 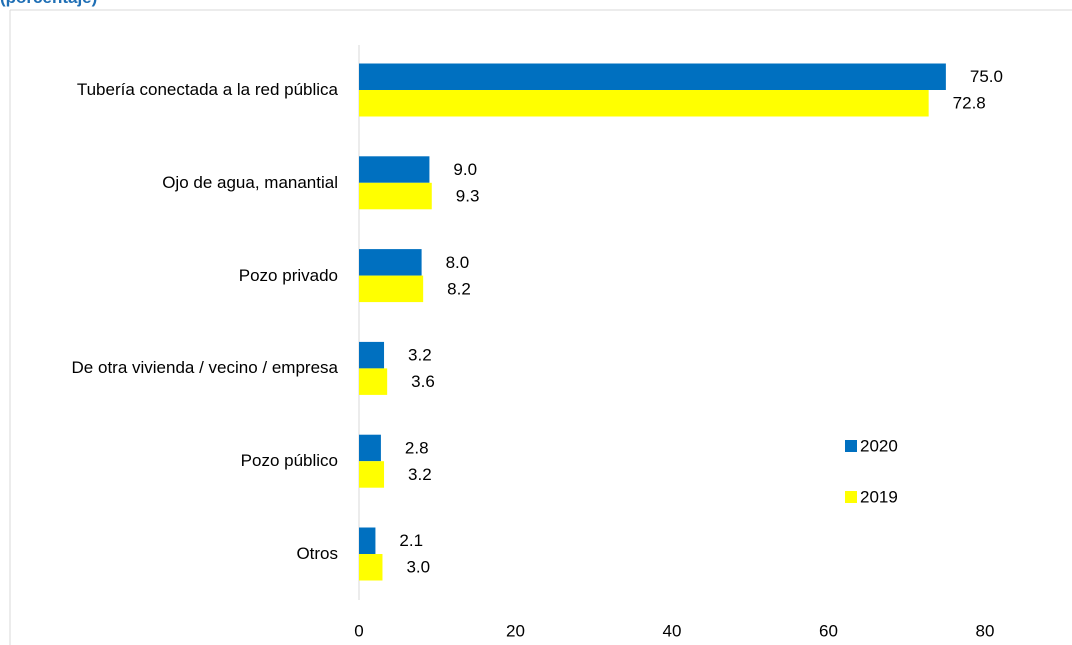 What do you see at coordinates (515, 630) in the screenshot?
I see `x-tick-label: 20` at bounding box center [515, 630].